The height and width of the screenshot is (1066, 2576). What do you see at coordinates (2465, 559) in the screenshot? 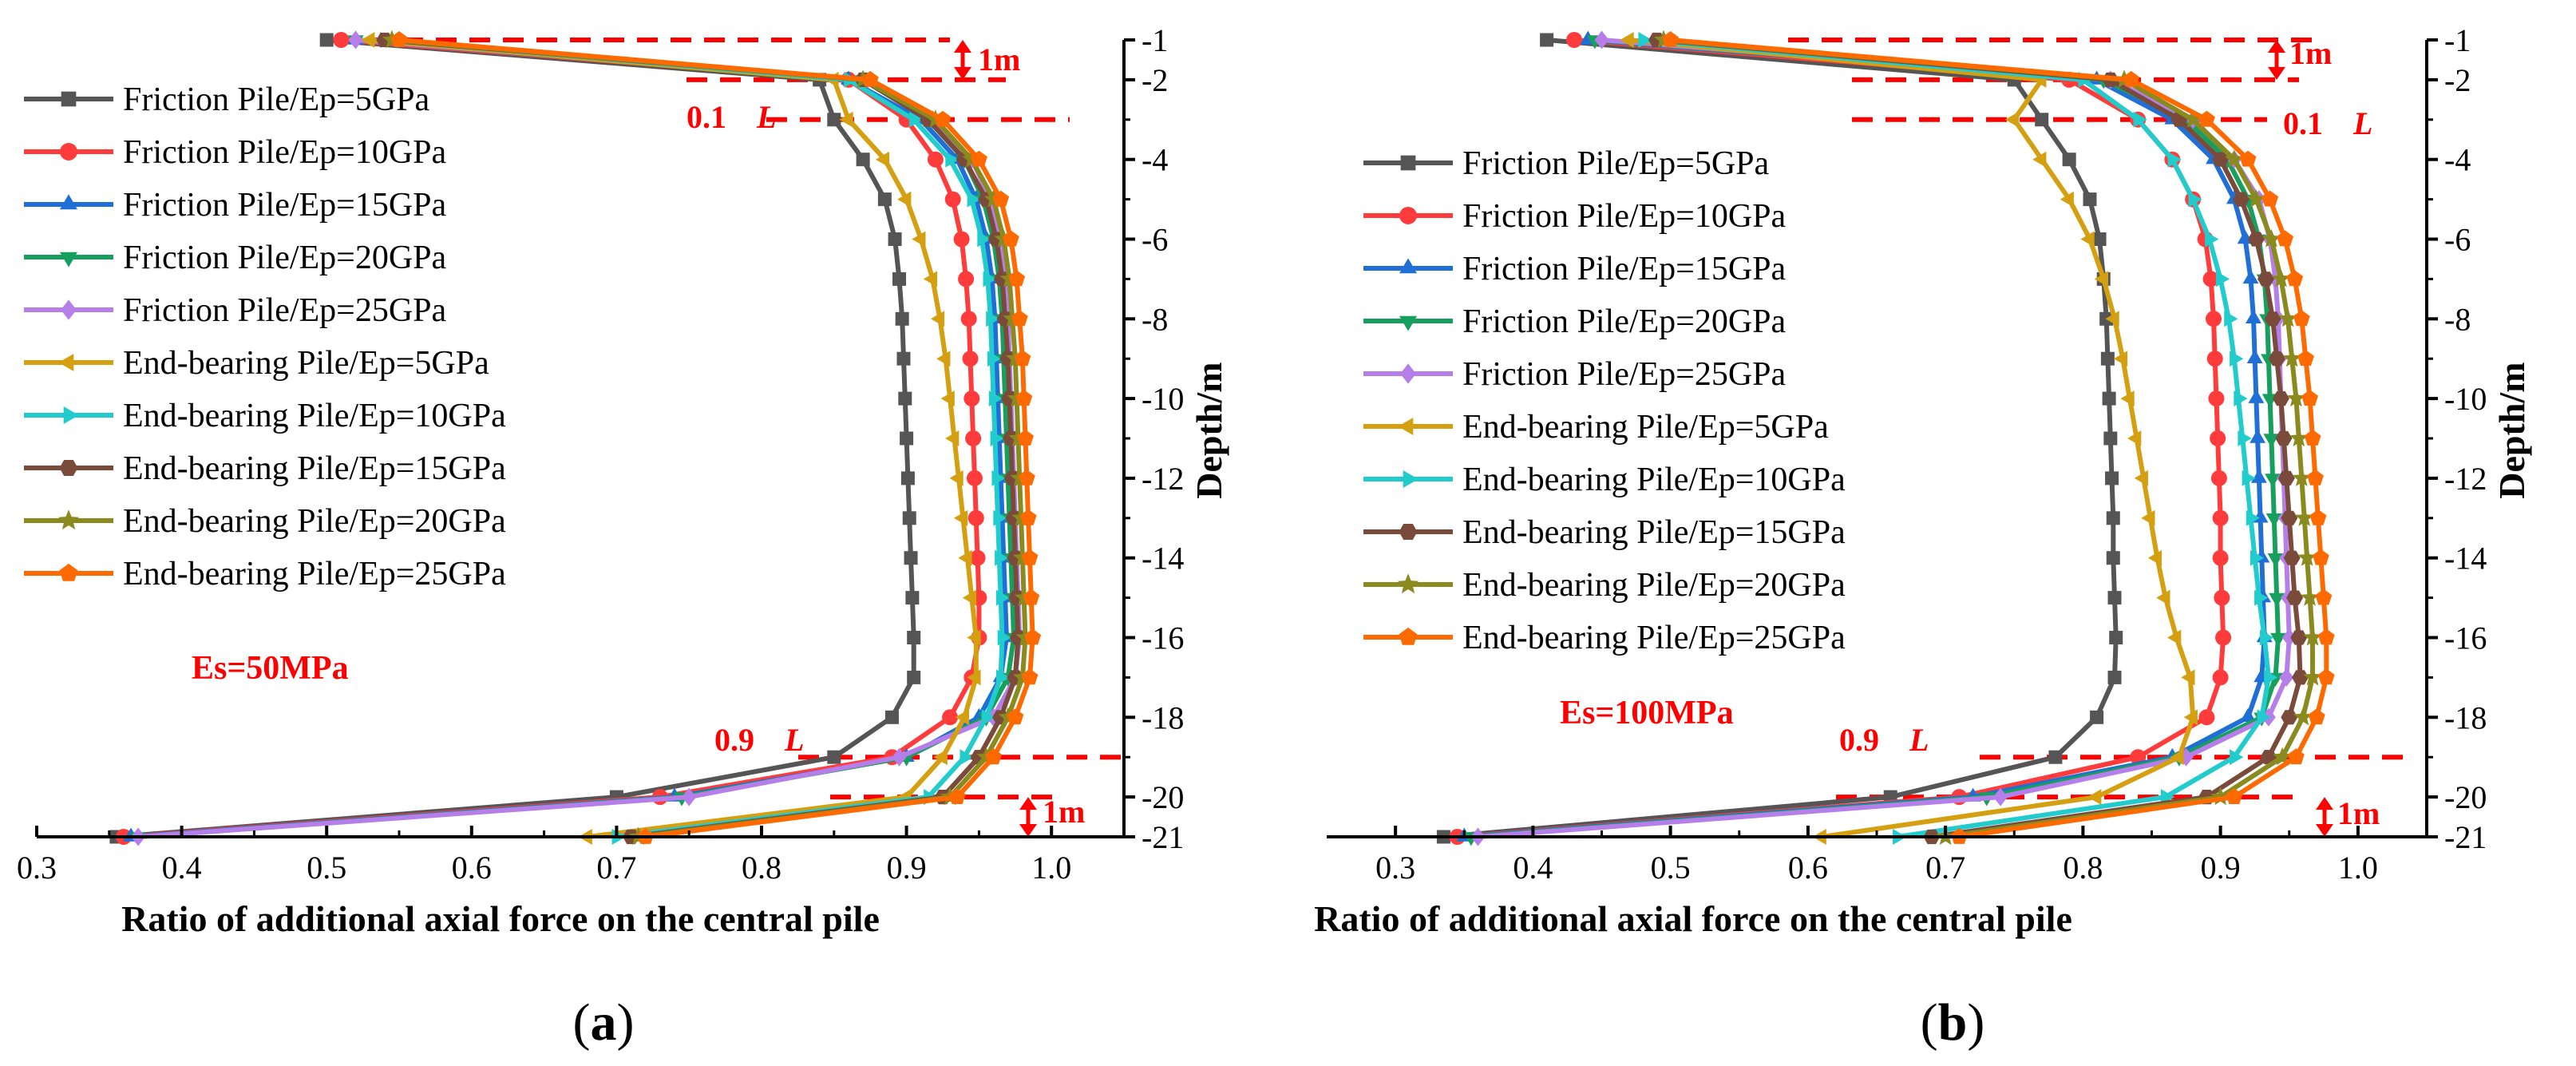
I see `y-tick-label: -14` at bounding box center [2465, 559].